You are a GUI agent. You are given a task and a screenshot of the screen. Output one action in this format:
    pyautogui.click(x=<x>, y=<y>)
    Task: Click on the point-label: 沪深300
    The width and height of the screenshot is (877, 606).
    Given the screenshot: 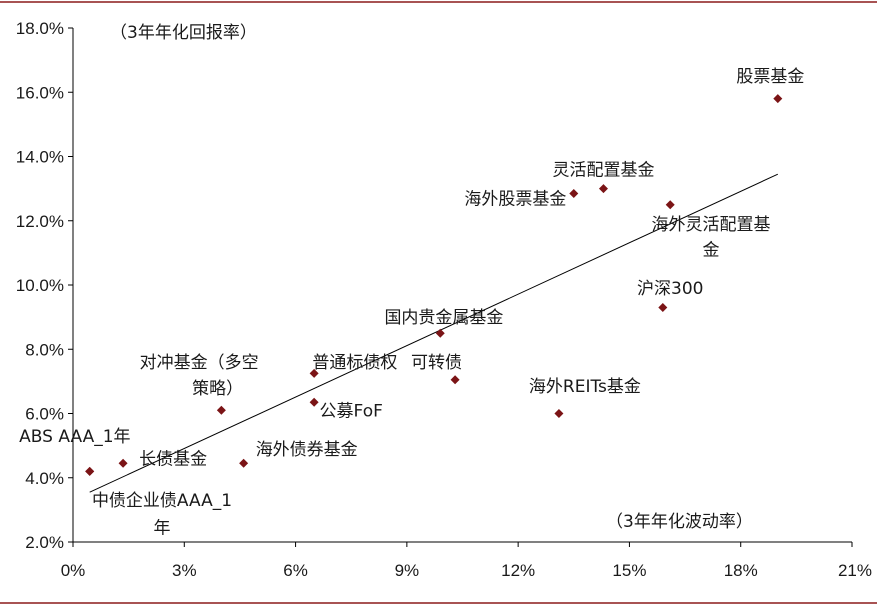 What is the action you would take?
    pyautogui.click(x=670, y=289)
    